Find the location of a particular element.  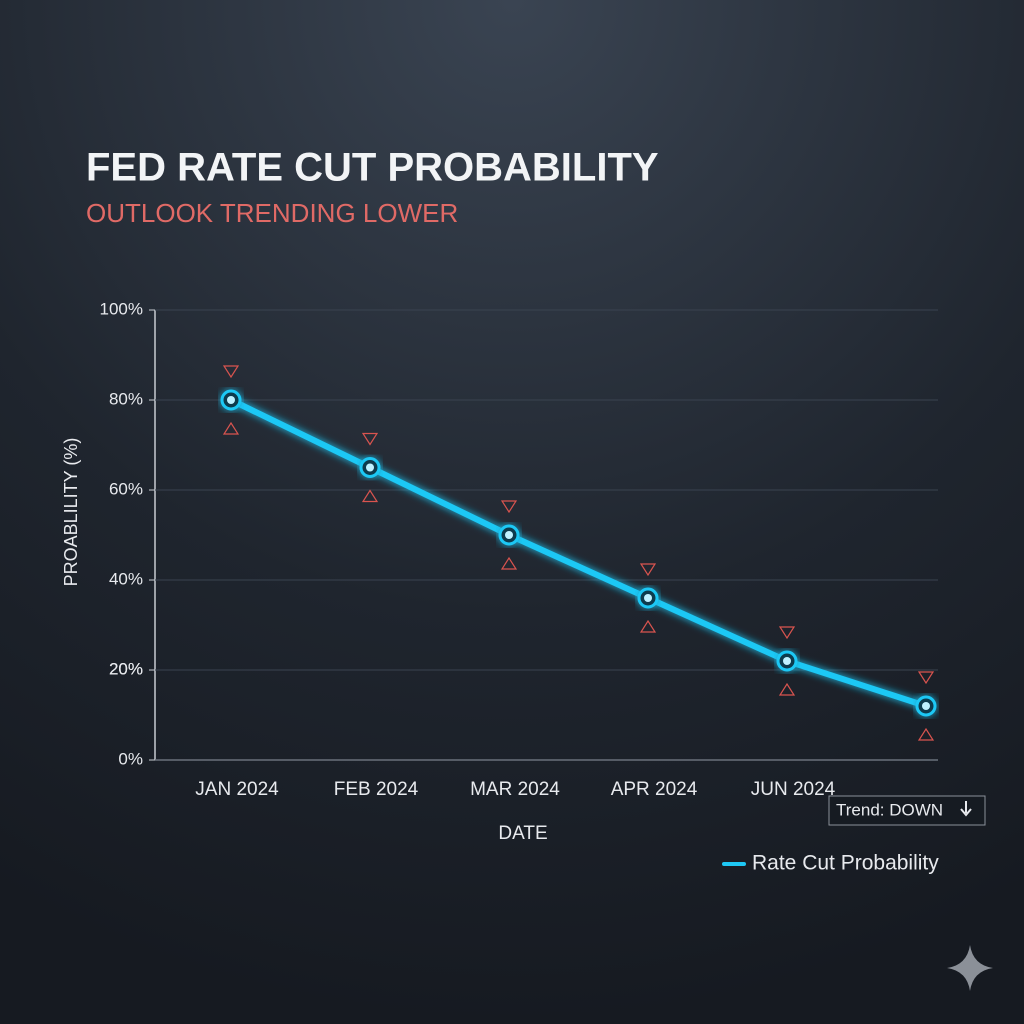

x-axis-label: DATE is located at coordinates (522, 833).